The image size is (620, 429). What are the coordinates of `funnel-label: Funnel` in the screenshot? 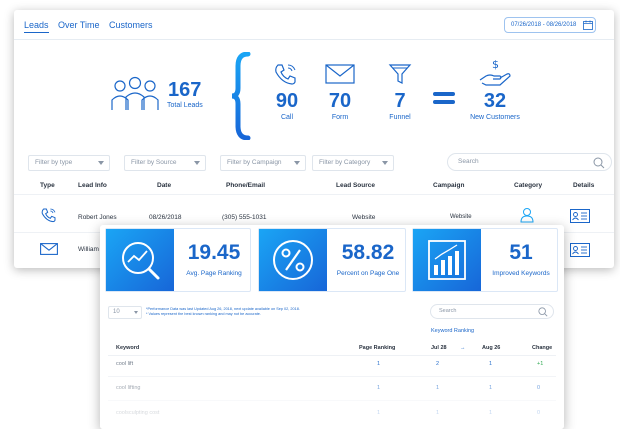 It's located at (400, 117).